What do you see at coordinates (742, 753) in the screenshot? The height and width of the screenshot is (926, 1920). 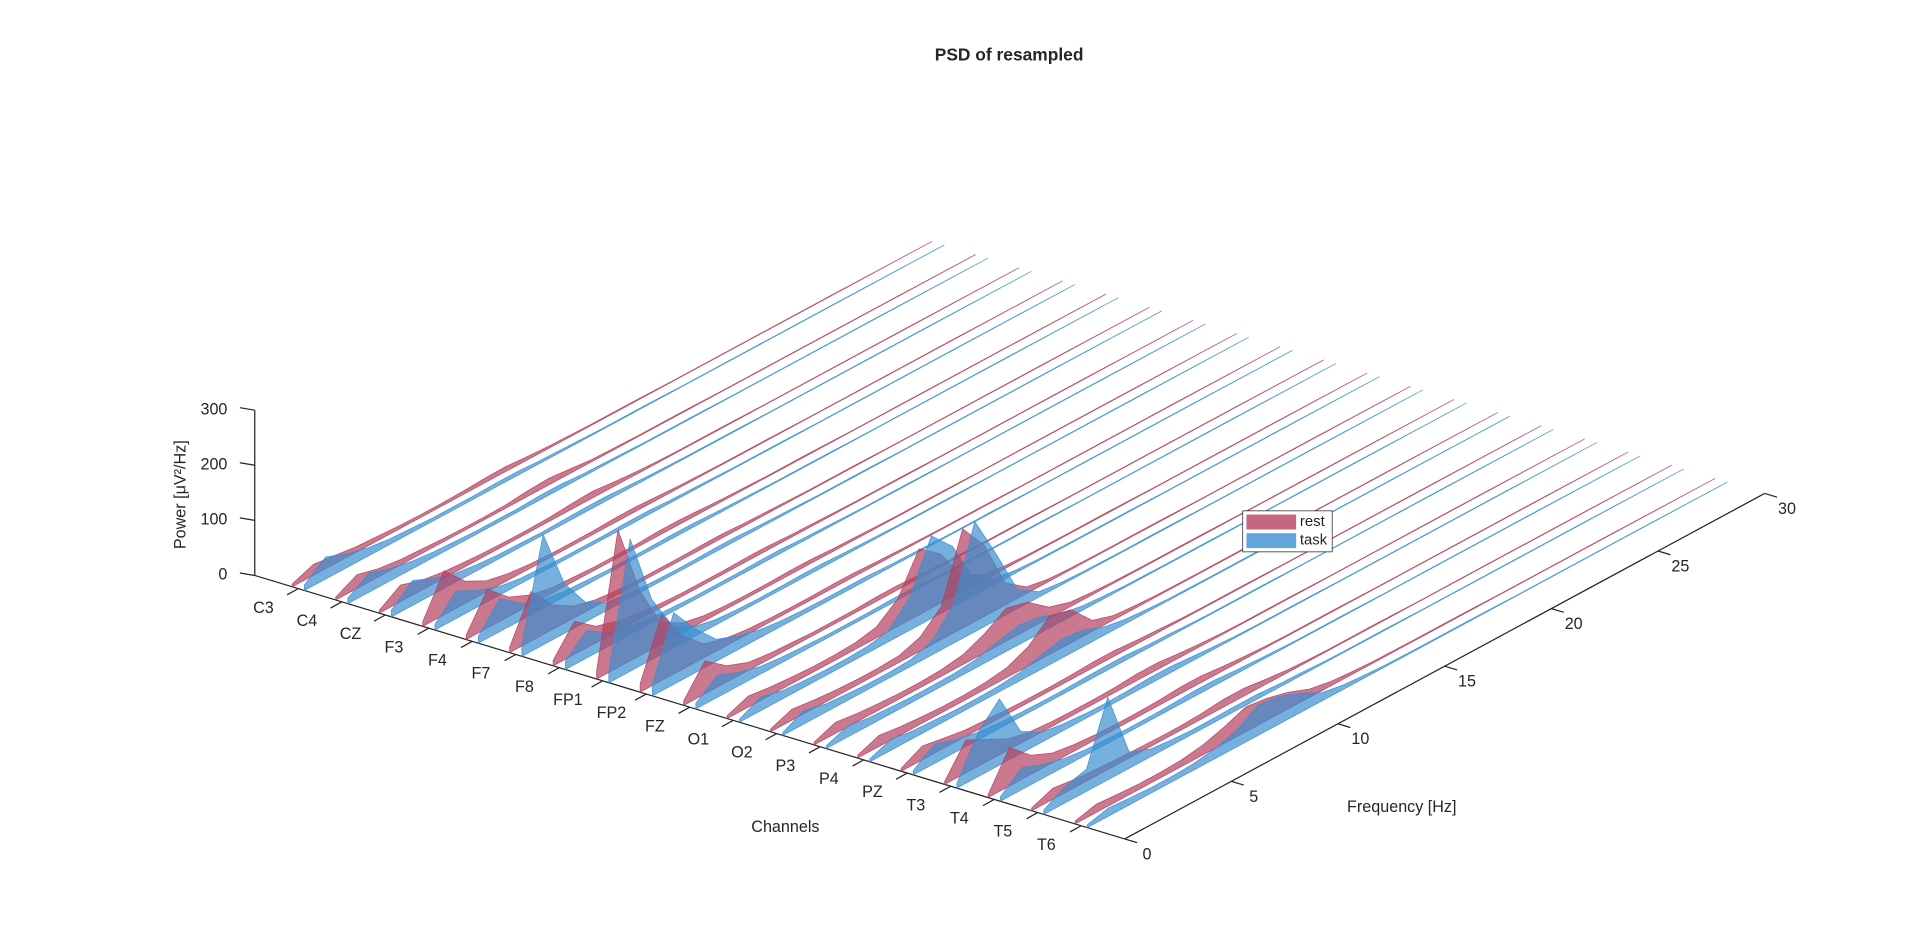 I see `y-tick-label: O2` at bounding box center [742, 753].